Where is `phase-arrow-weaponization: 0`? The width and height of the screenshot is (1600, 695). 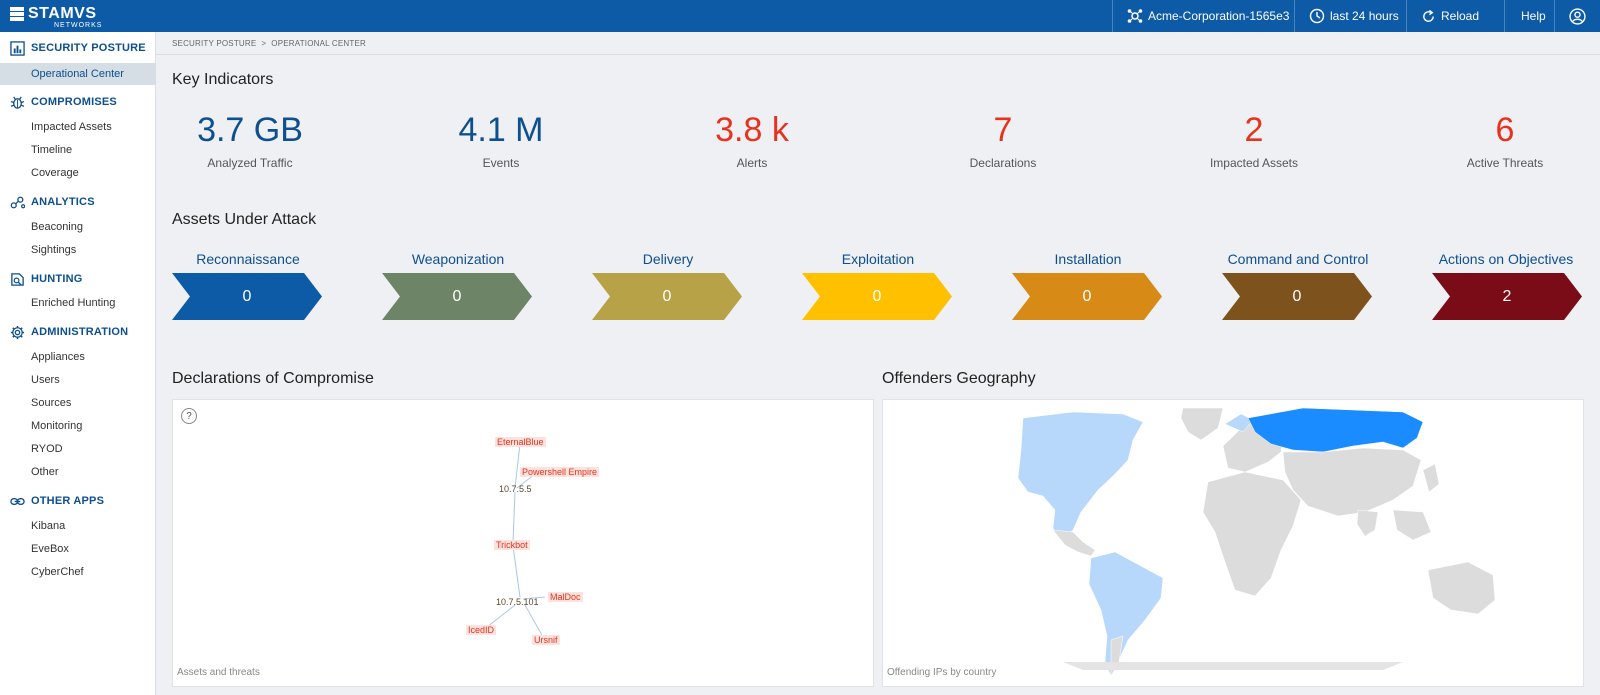
phase-arrow-weaponization: 0 is located at coordinates (457, 296).